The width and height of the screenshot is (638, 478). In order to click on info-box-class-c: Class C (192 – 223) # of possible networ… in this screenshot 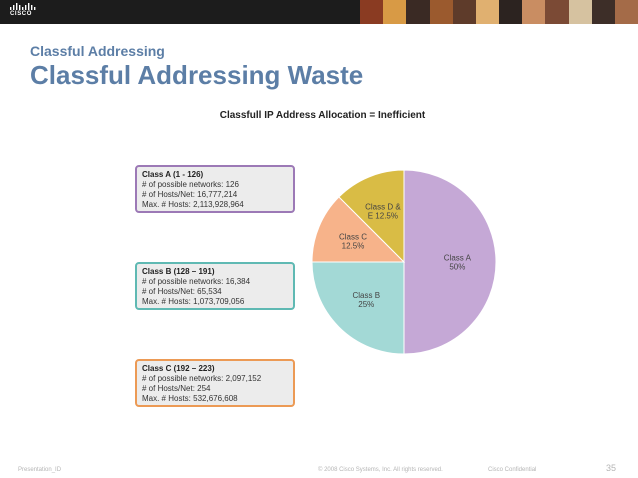, I will do `click(215, 383)`.